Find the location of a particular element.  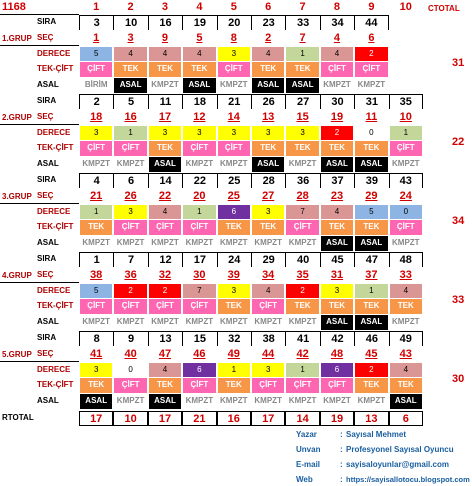

sec-cell: 12 is located at coordinates (199, 116).